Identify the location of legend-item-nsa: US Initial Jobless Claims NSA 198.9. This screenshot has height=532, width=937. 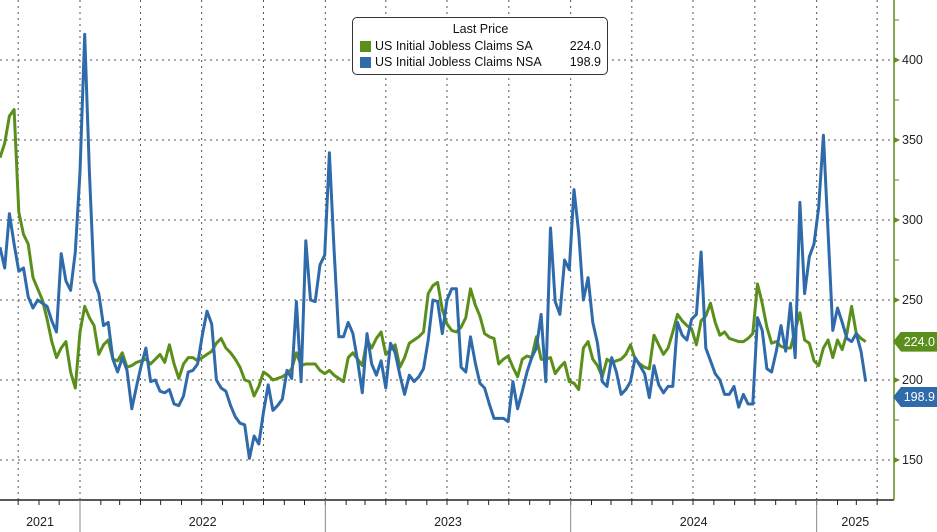
(480, 62).